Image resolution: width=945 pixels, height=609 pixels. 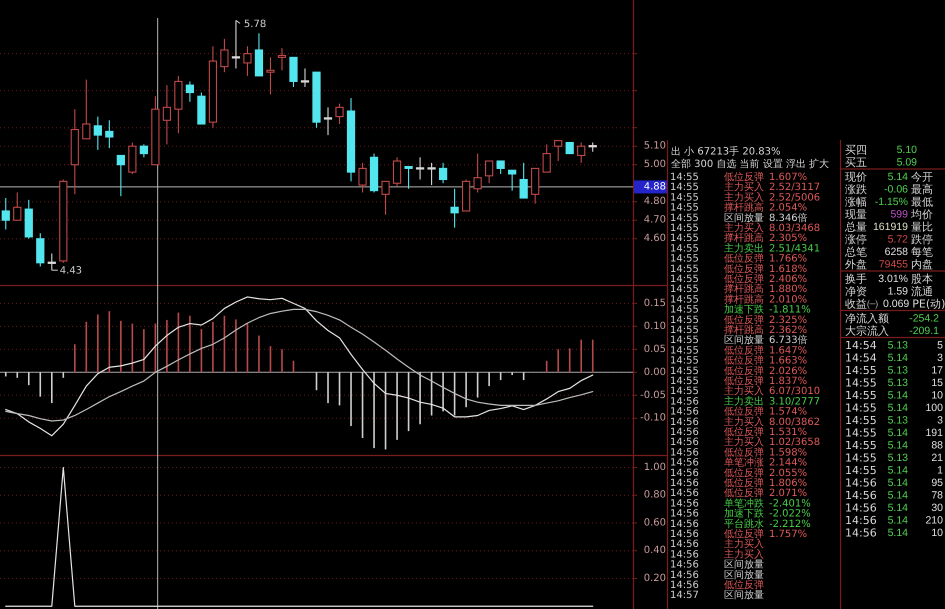 I want to click on text: 14:55 低位反弹 2.026%, so click(x=739, y=371).